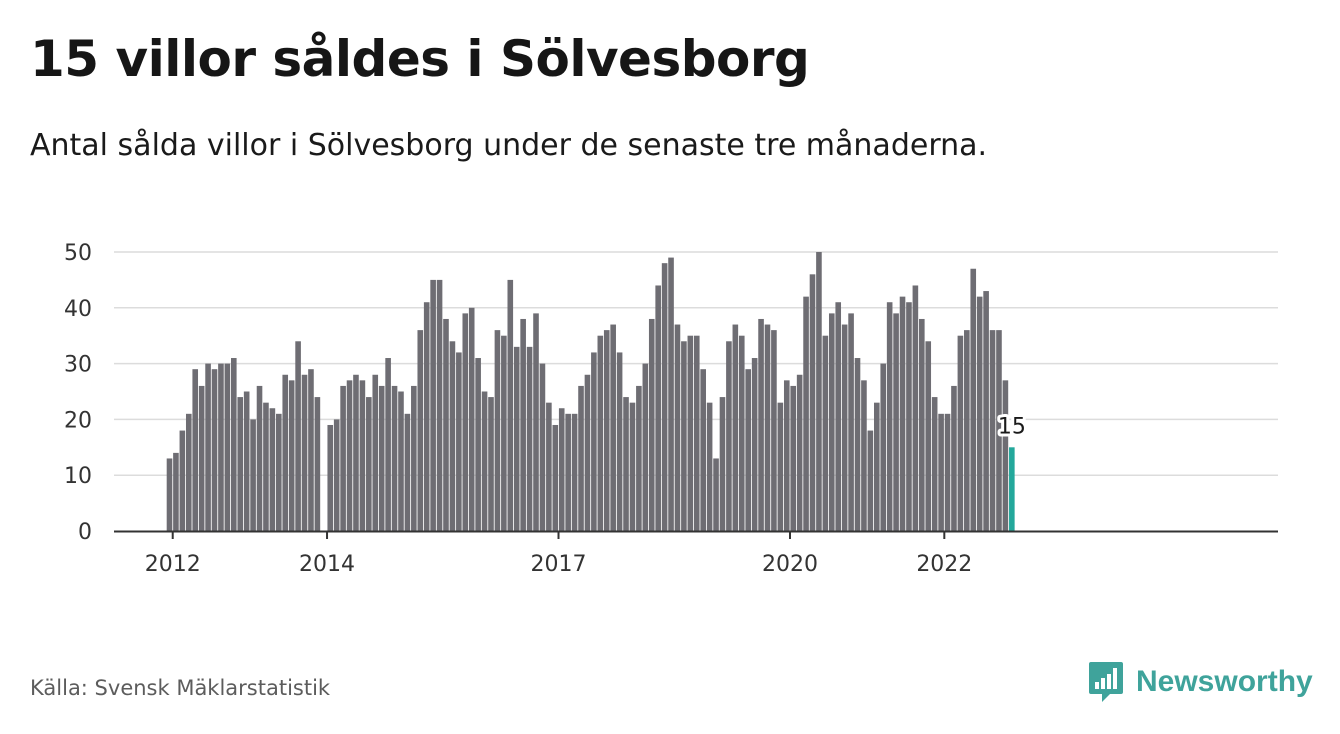 This screenshot has height=734, width=1340. Describe the element at coordinates (173, 564) in the screenshot. I see `x-tick-label-2012: 2012` at that location.